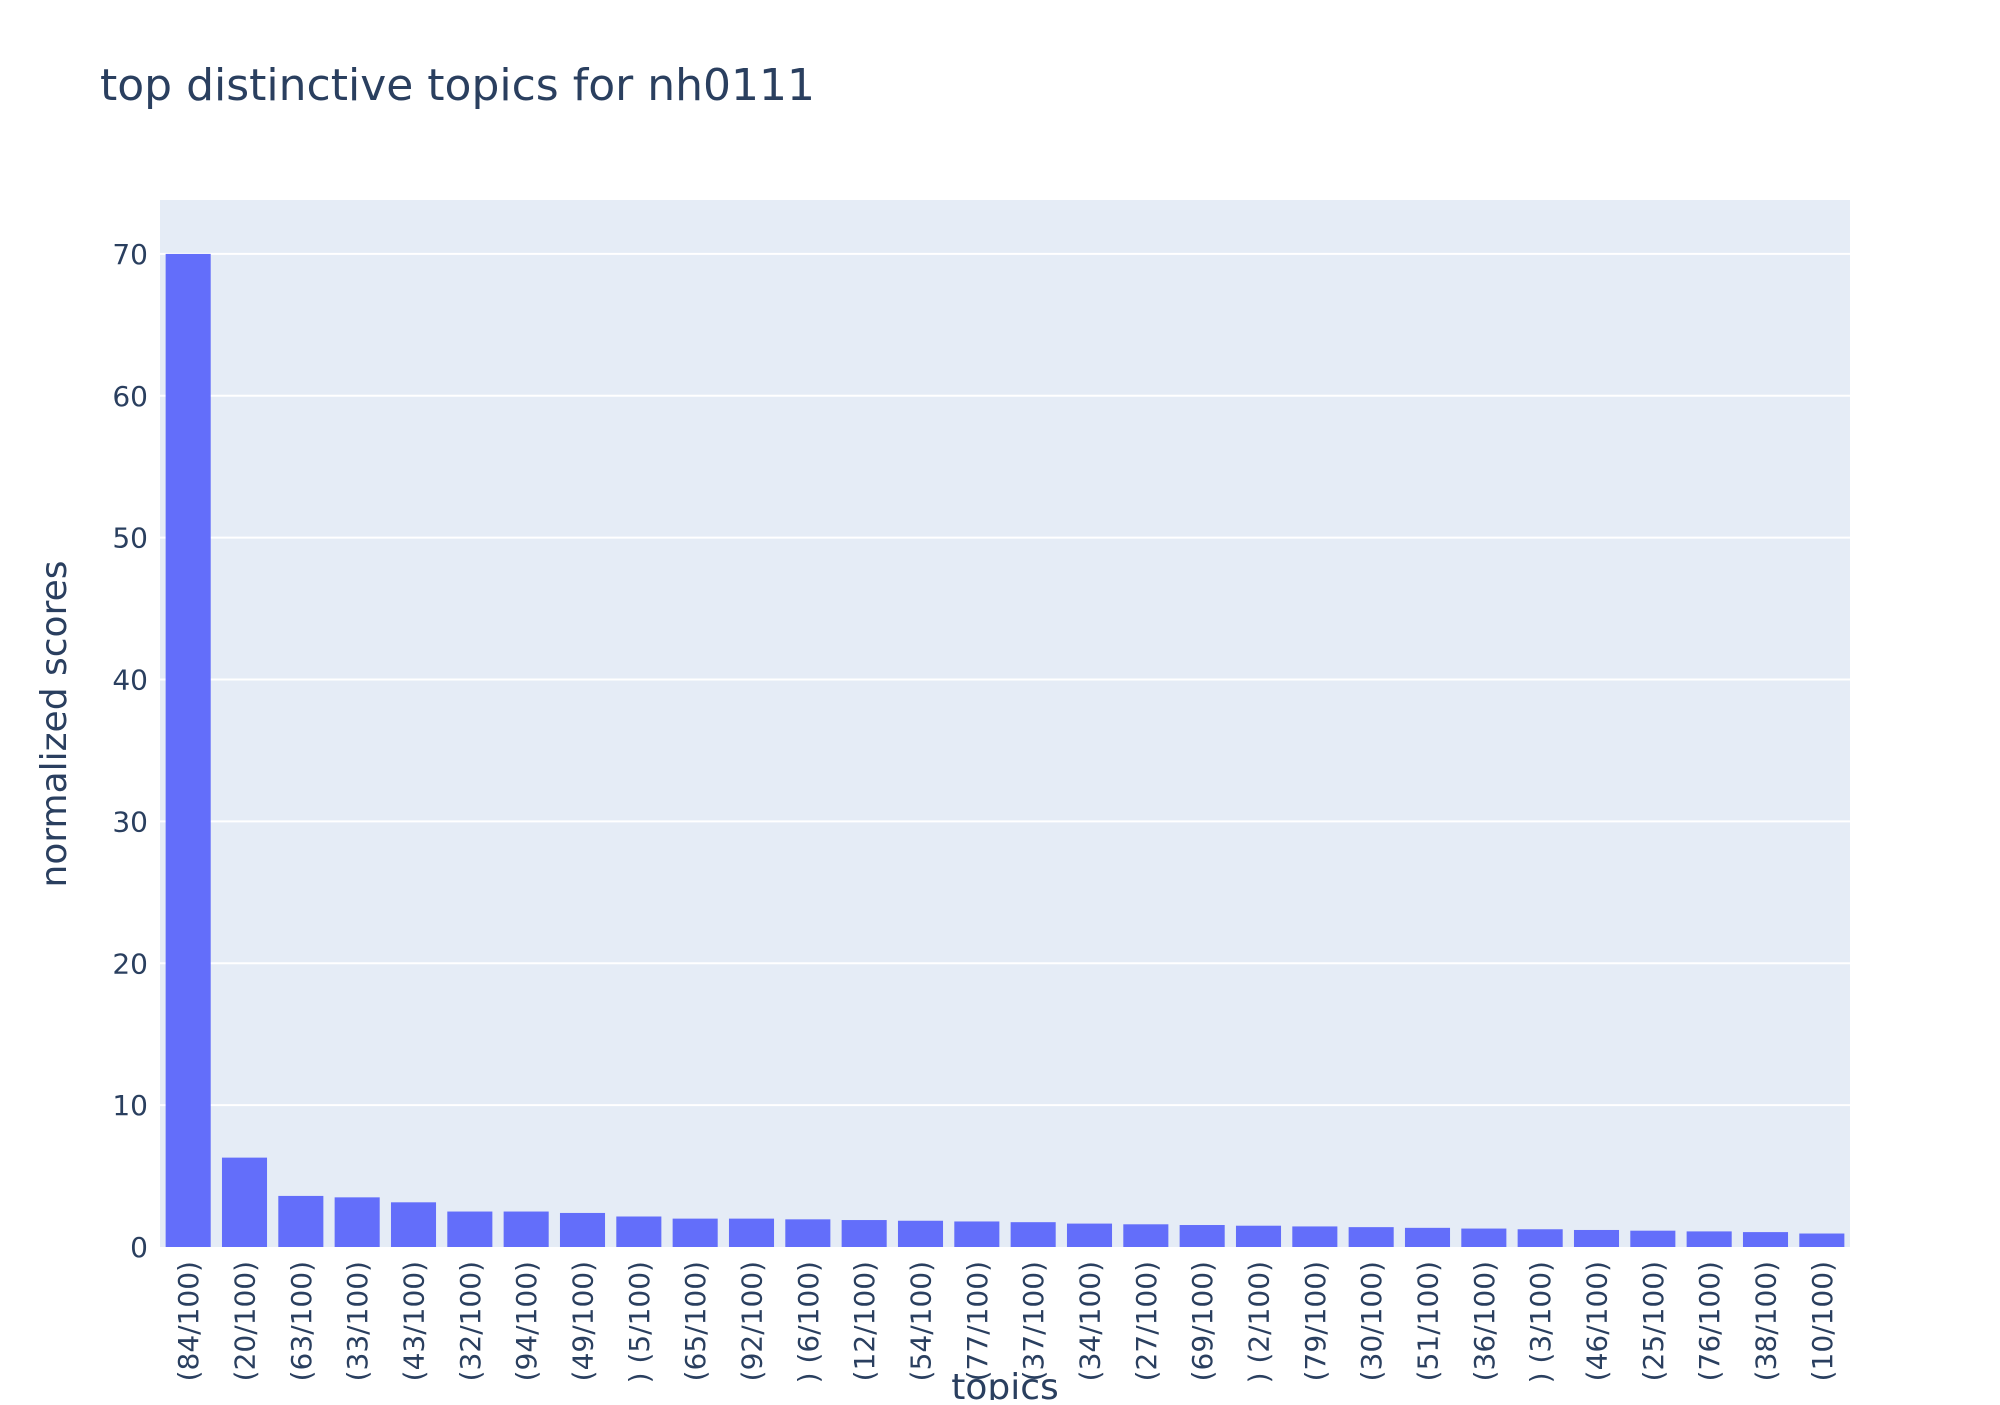 The width and height of the screenshot is (2000, 1405). What do you see at coordinates (139, 1247) in the screenshot?
I see `y-tick-label: 0` at bounding box center [139, 1247].